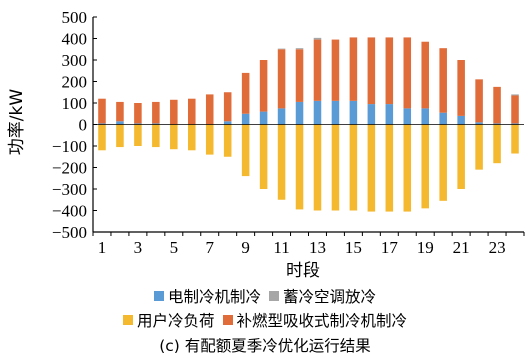  I want to click on x-tick-label: 3, so click(138, 247).